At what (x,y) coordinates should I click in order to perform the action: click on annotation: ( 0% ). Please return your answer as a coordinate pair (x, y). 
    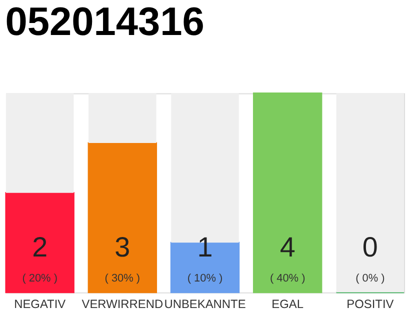
    Looking at the image, I should click on (370, 278).